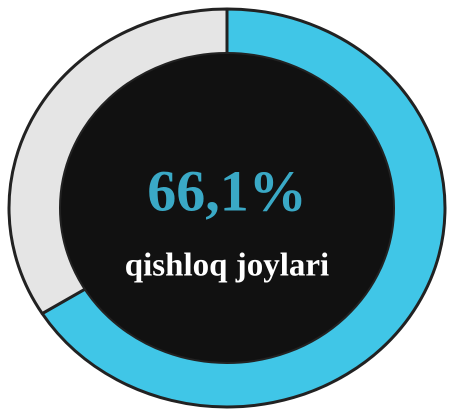  I want to click on center-category-label: qishloq joylari, so click(227, 266).